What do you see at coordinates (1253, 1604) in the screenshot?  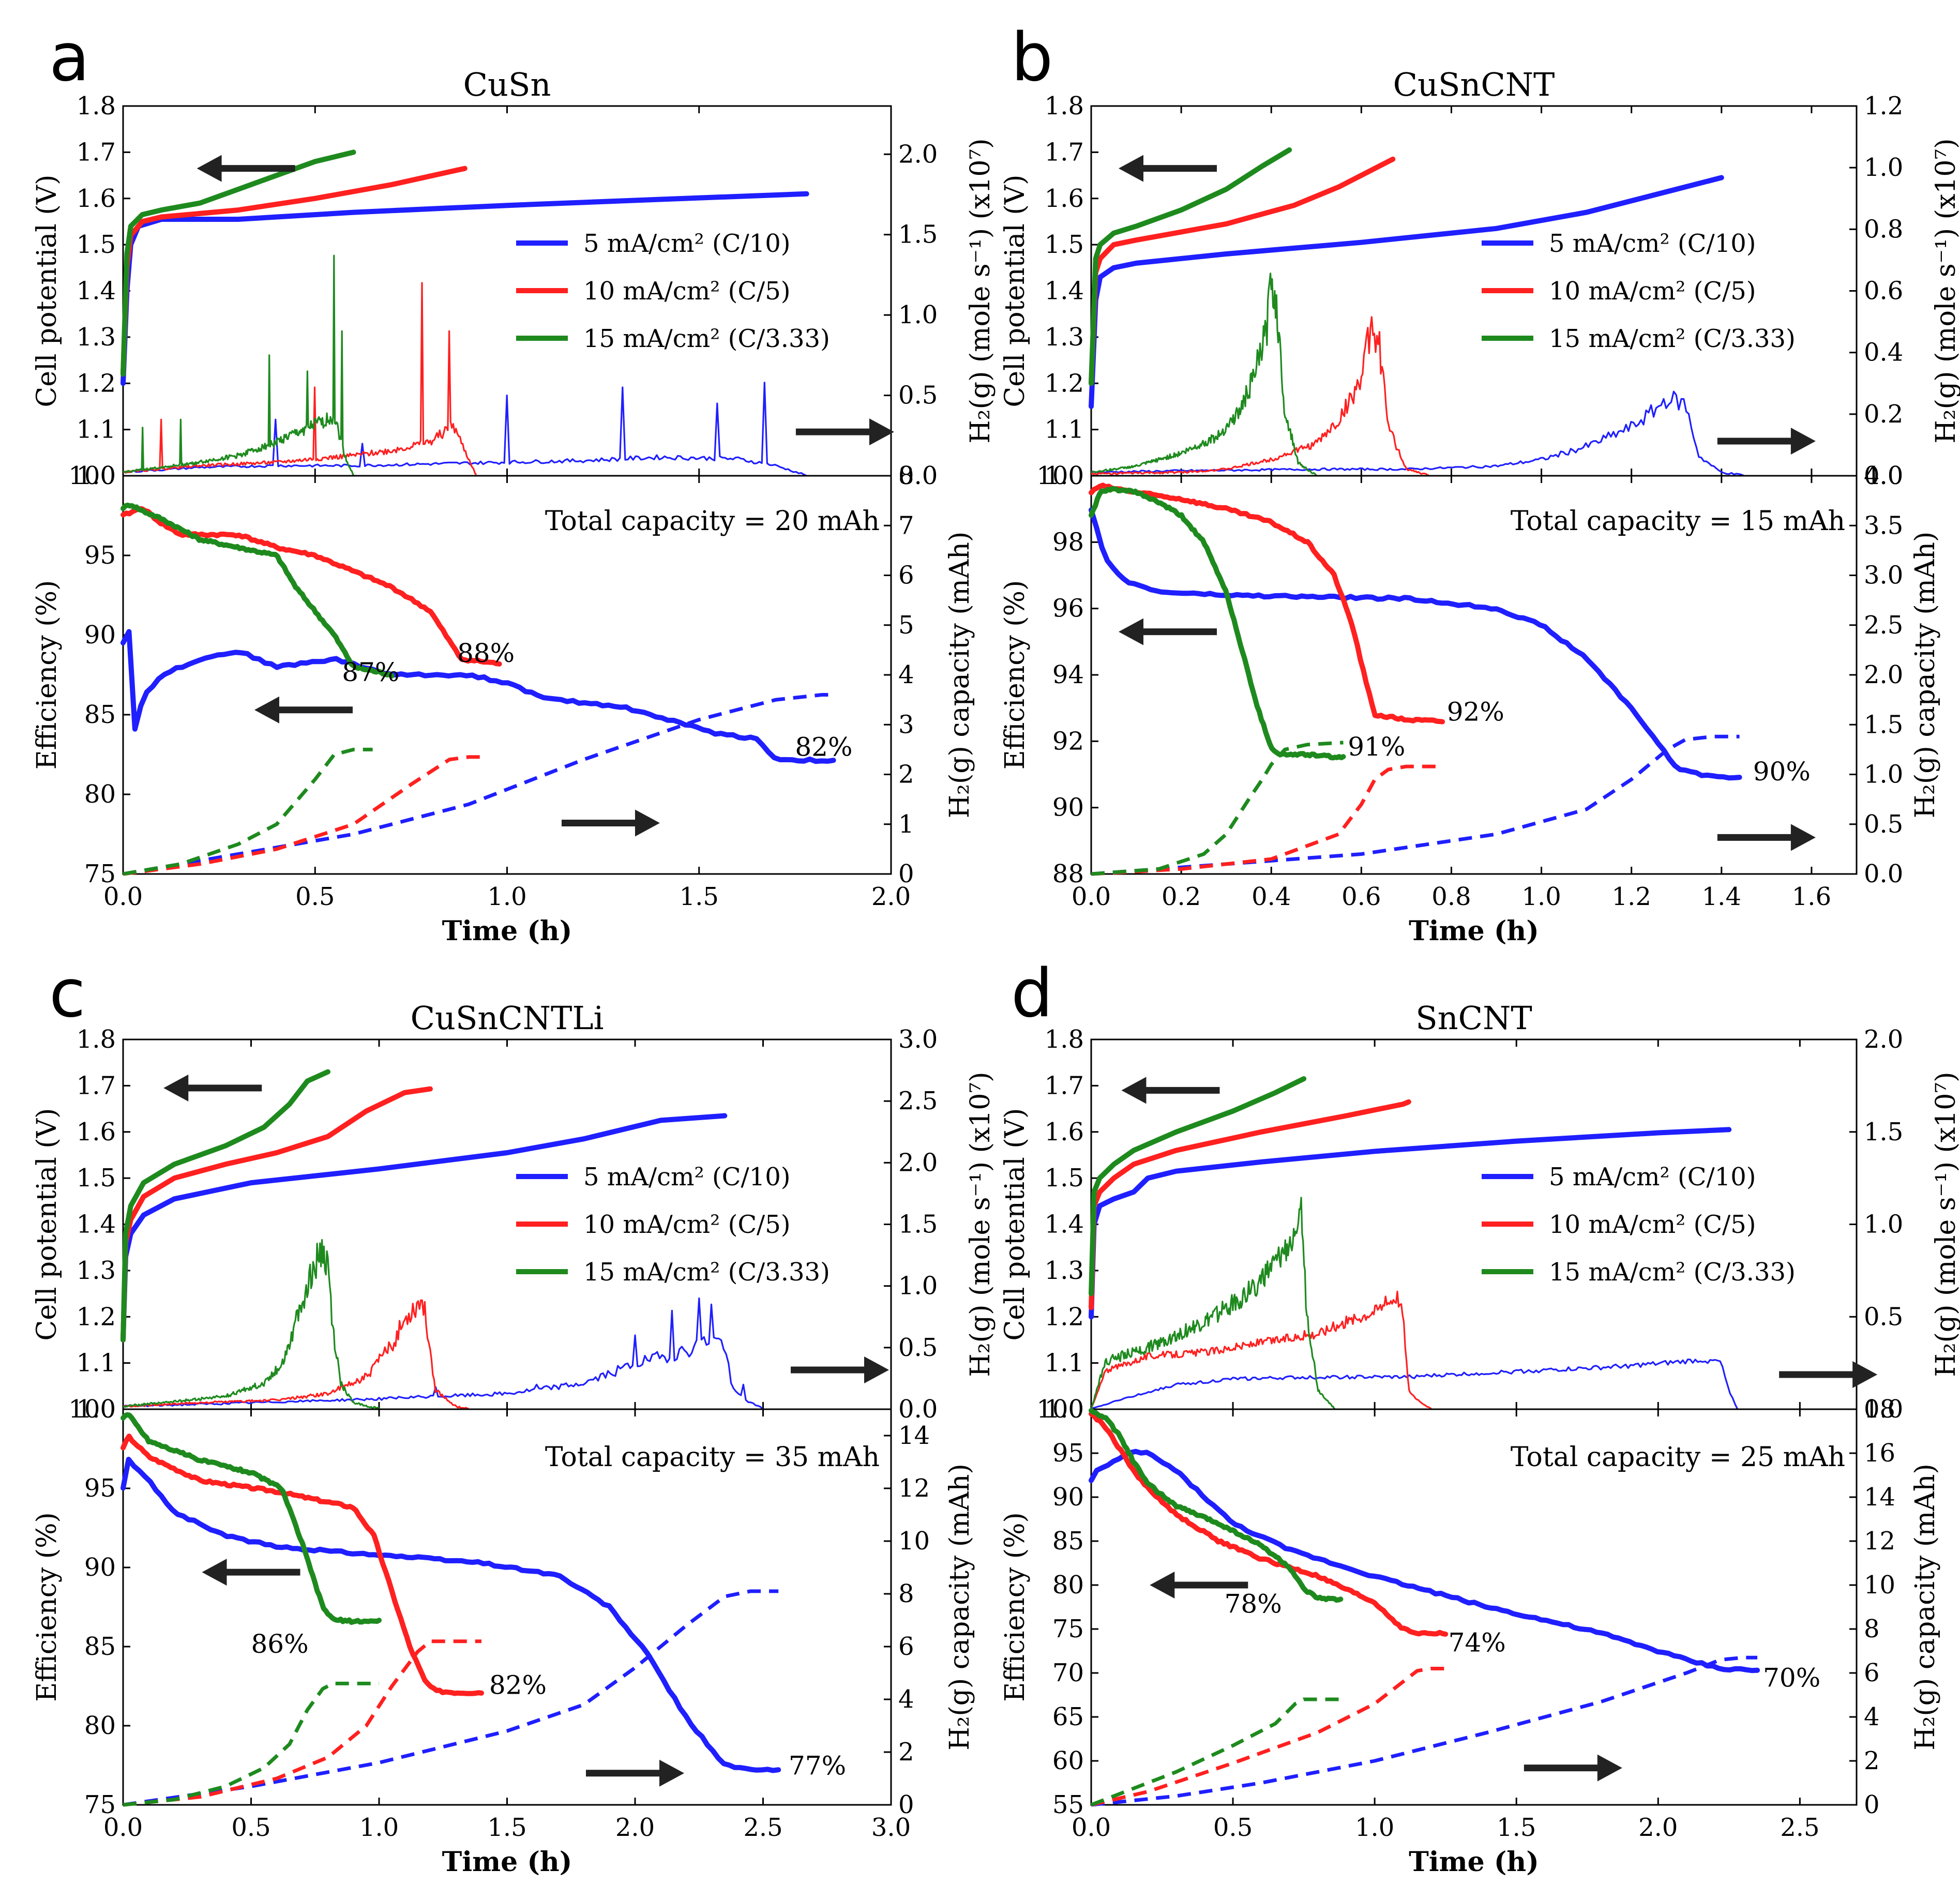 I see `final-efficiency-label: 78%` at bounding box center [1253, 1604].